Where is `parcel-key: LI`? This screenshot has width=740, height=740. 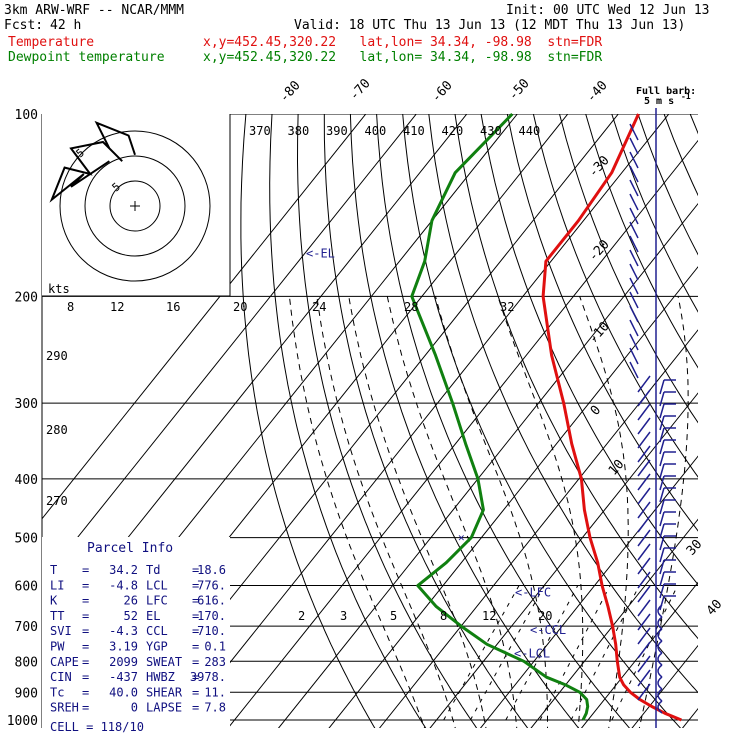 parcel-key: LI is located at coordinates (57, 585).